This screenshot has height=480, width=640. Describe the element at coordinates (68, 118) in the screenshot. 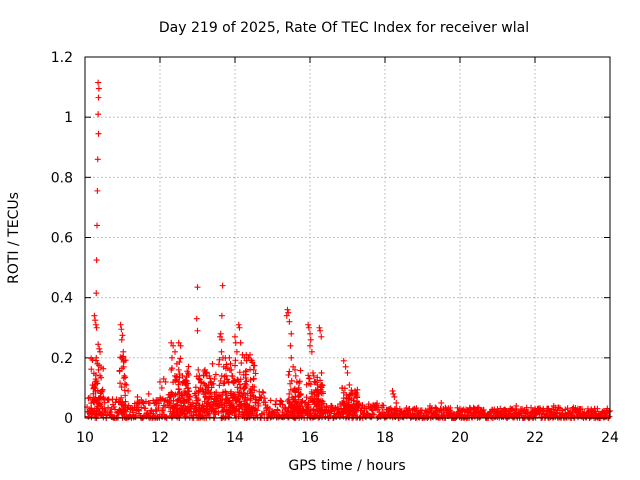

I see `y-tick-label: 1` at that location.